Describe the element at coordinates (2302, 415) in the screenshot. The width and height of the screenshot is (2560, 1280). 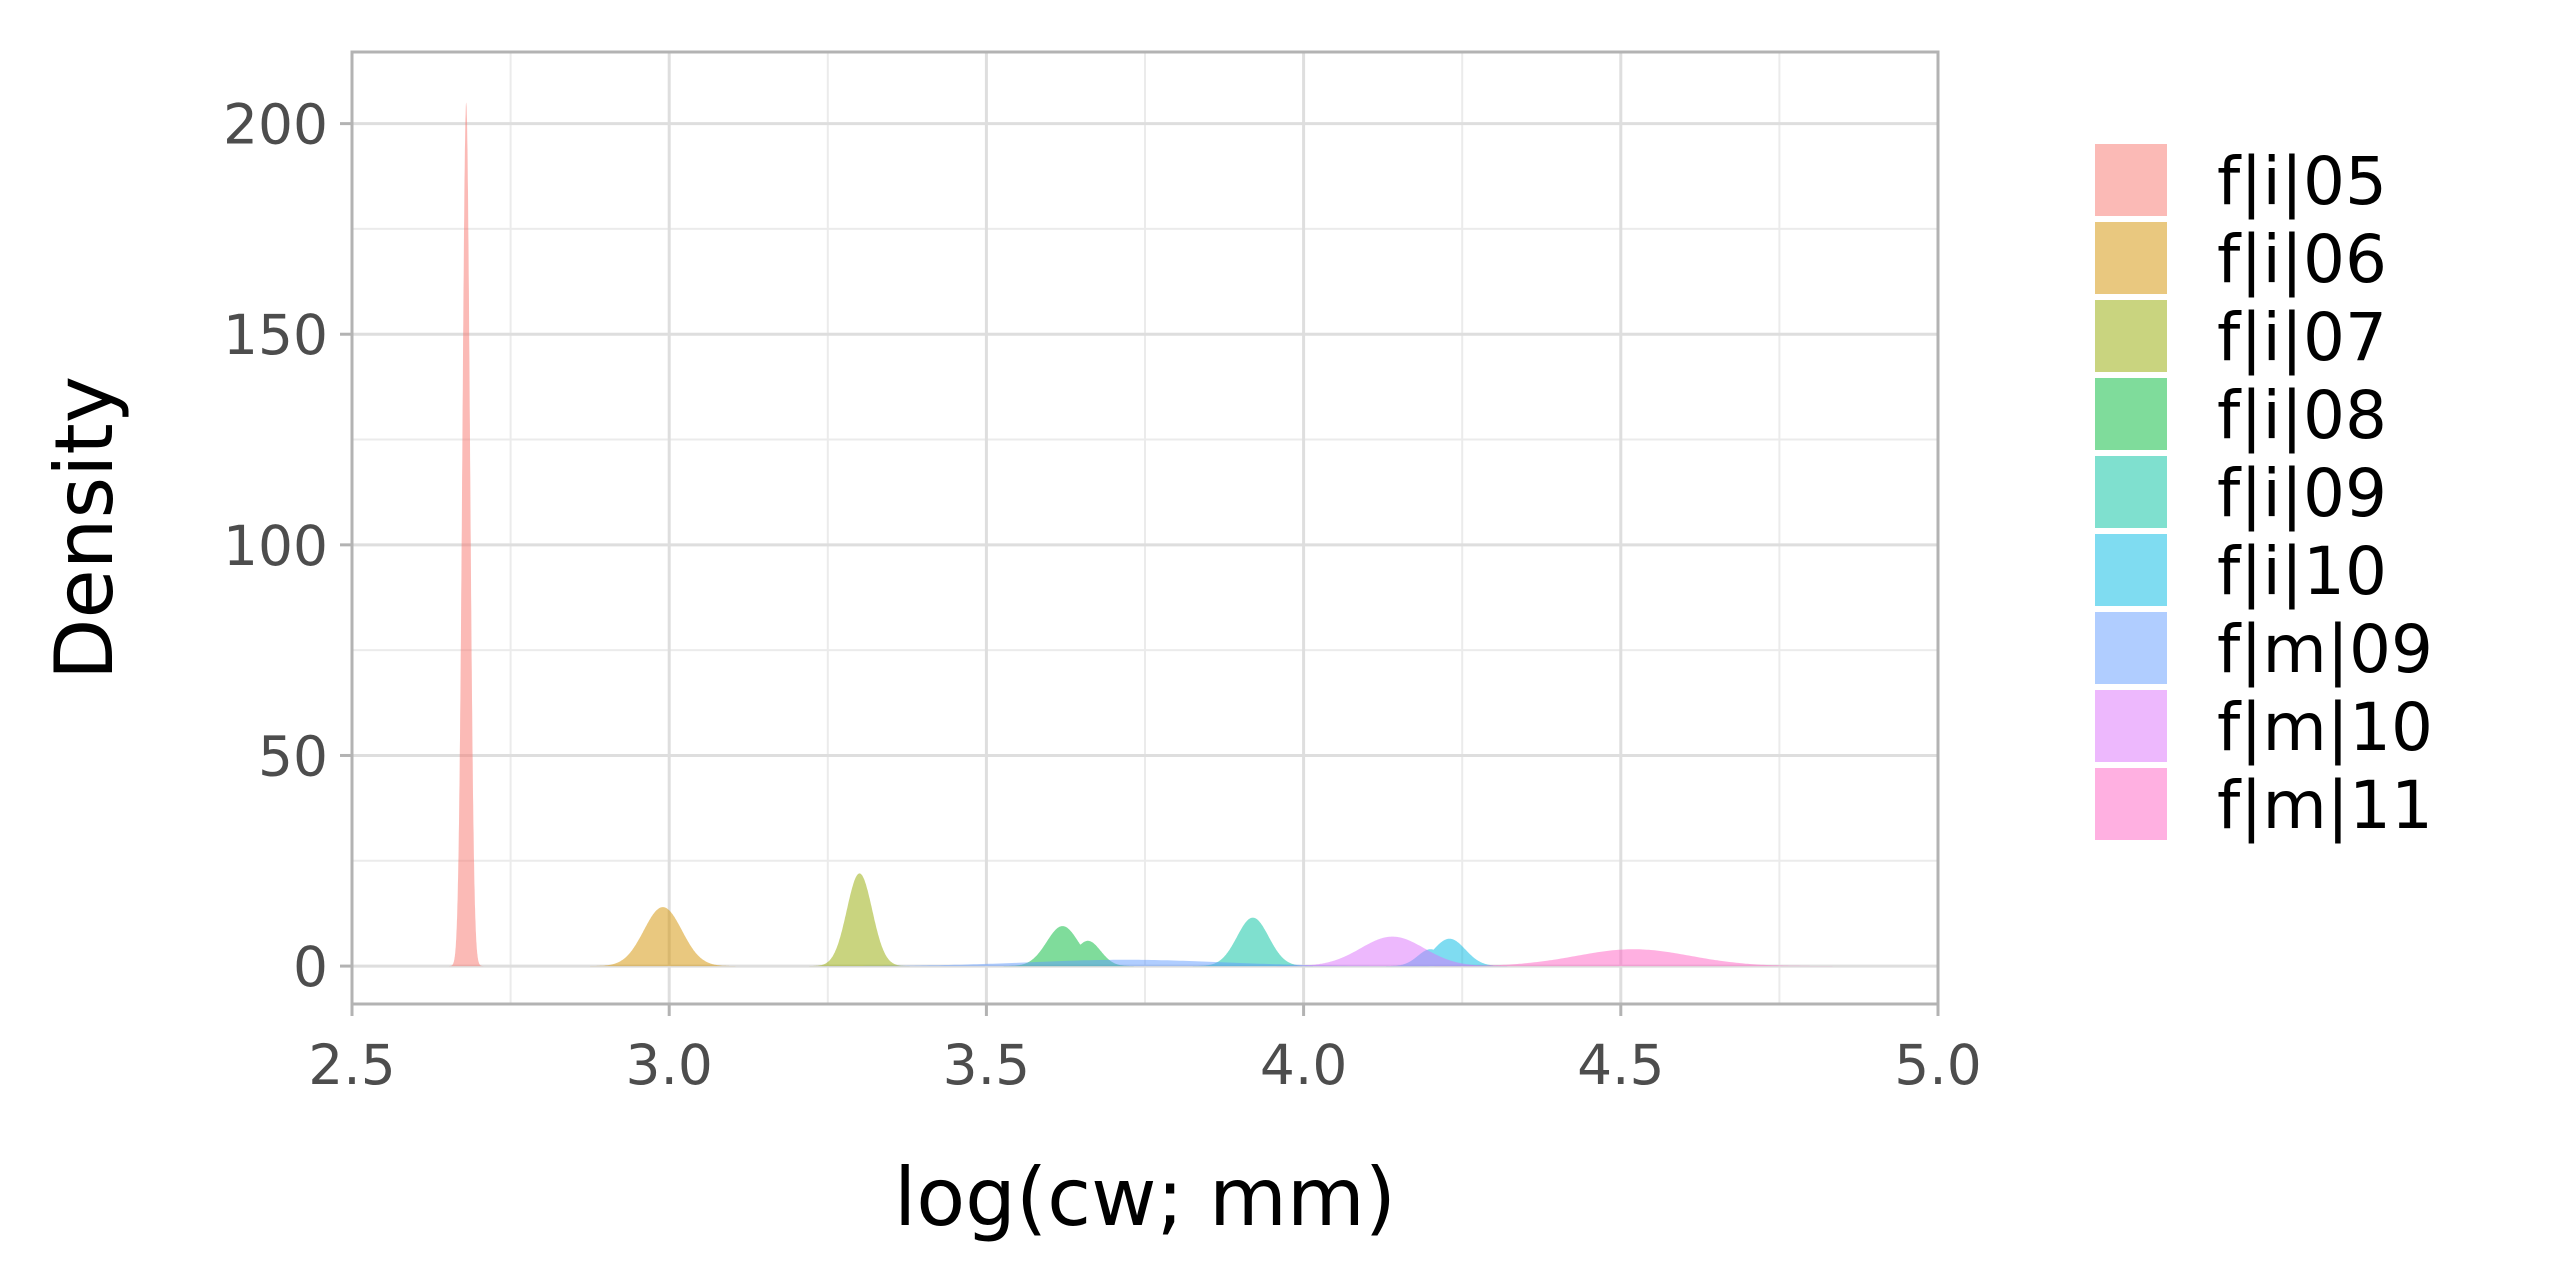
I see `legend-label: f|i|08` at that location.